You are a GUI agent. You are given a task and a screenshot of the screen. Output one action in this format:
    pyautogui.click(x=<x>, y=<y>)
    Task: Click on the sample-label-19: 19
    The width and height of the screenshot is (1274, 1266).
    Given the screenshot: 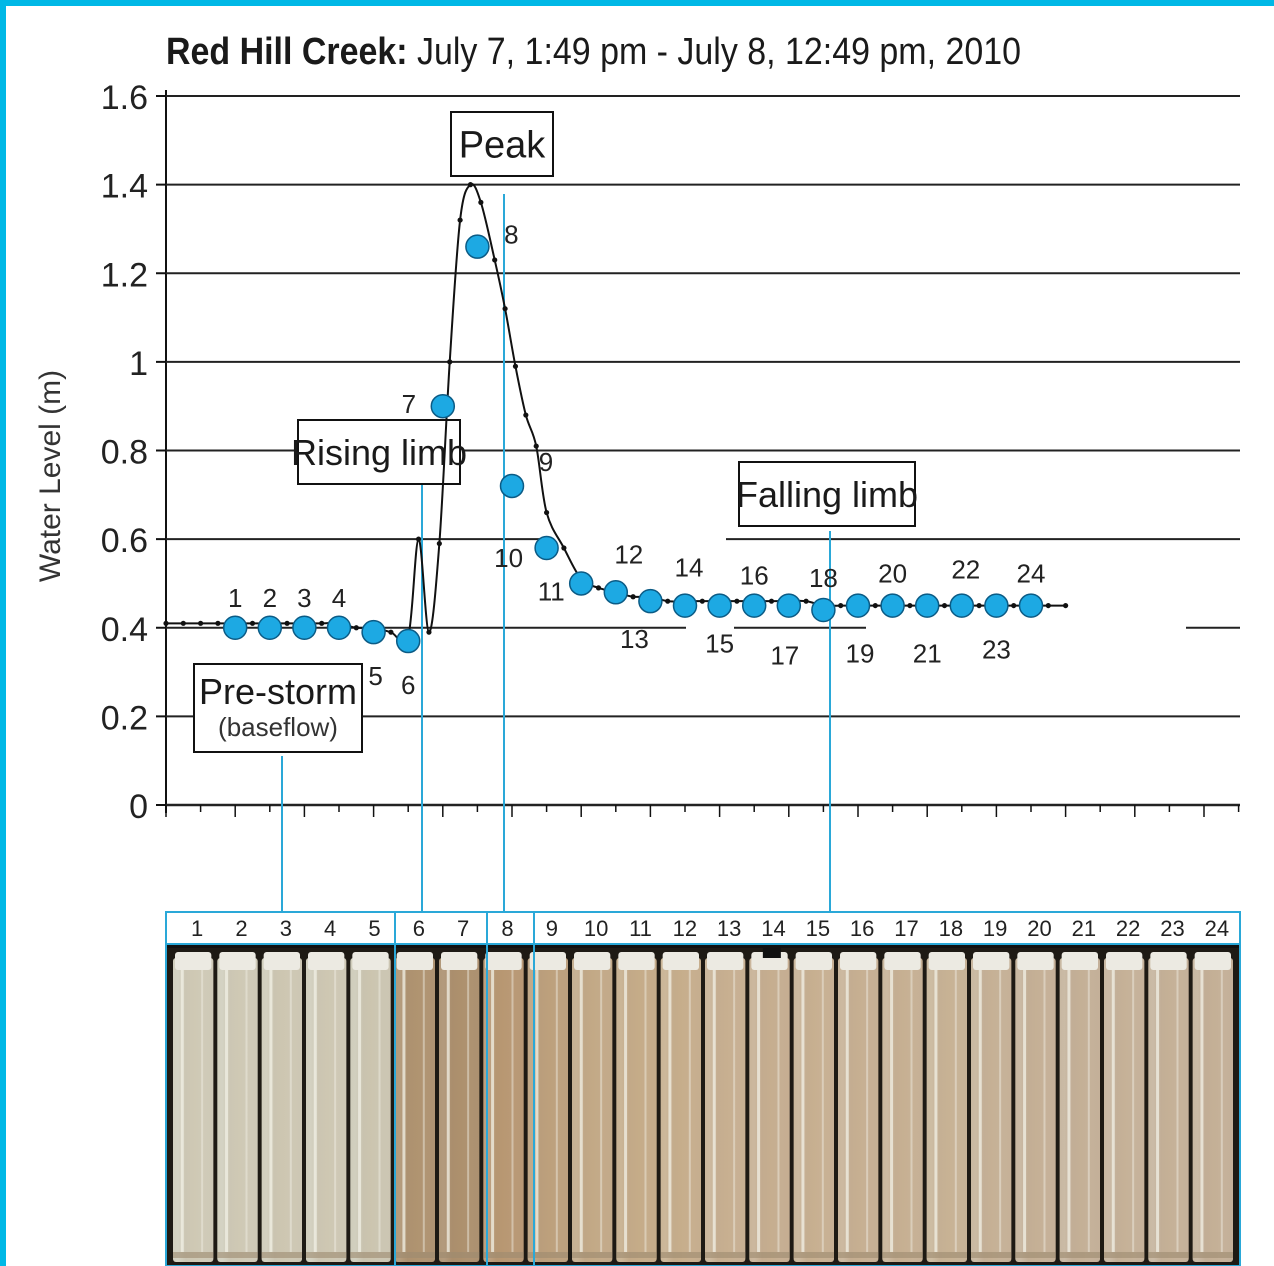 What is the action you would take?
    pyautogui.click(x=860, y=654)
    